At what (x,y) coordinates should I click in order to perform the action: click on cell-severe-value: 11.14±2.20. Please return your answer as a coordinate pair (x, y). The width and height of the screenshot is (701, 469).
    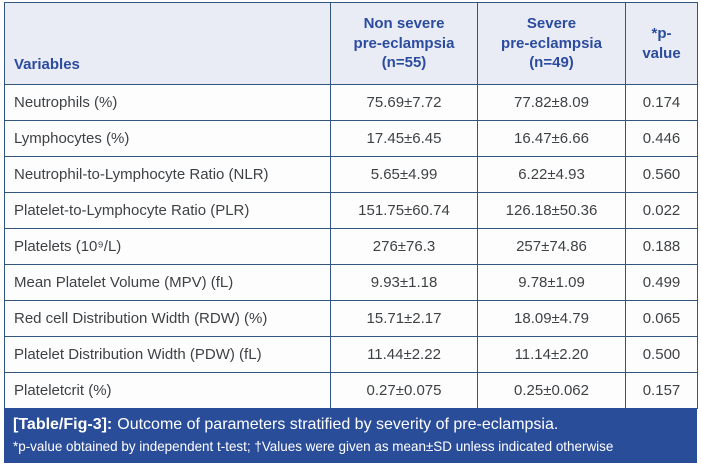
    Looking at the image, I should click on (551, 354).